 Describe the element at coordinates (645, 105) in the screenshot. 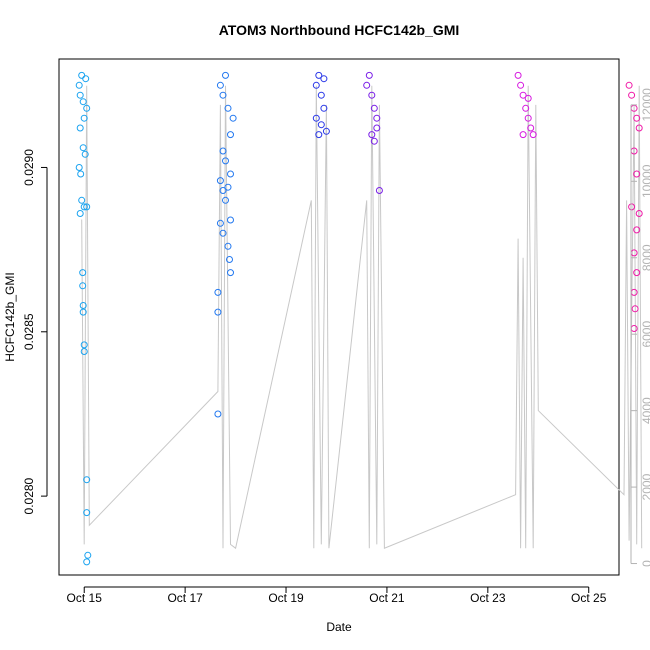

I see `y2-tick-label: 12000` at that location.